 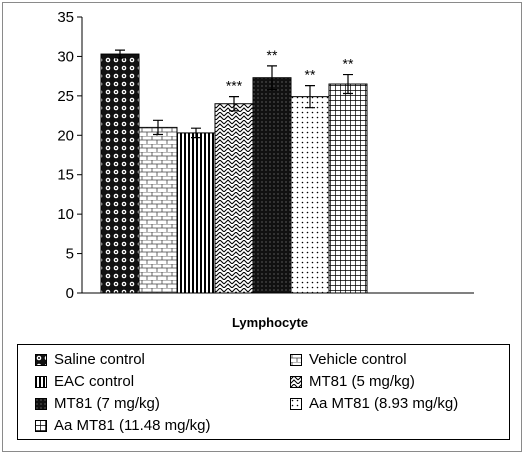 What do you see at coordinates (65, 17) in the screenshot?
I see `y-tick-label: 35` at bounding box center [65, 17].